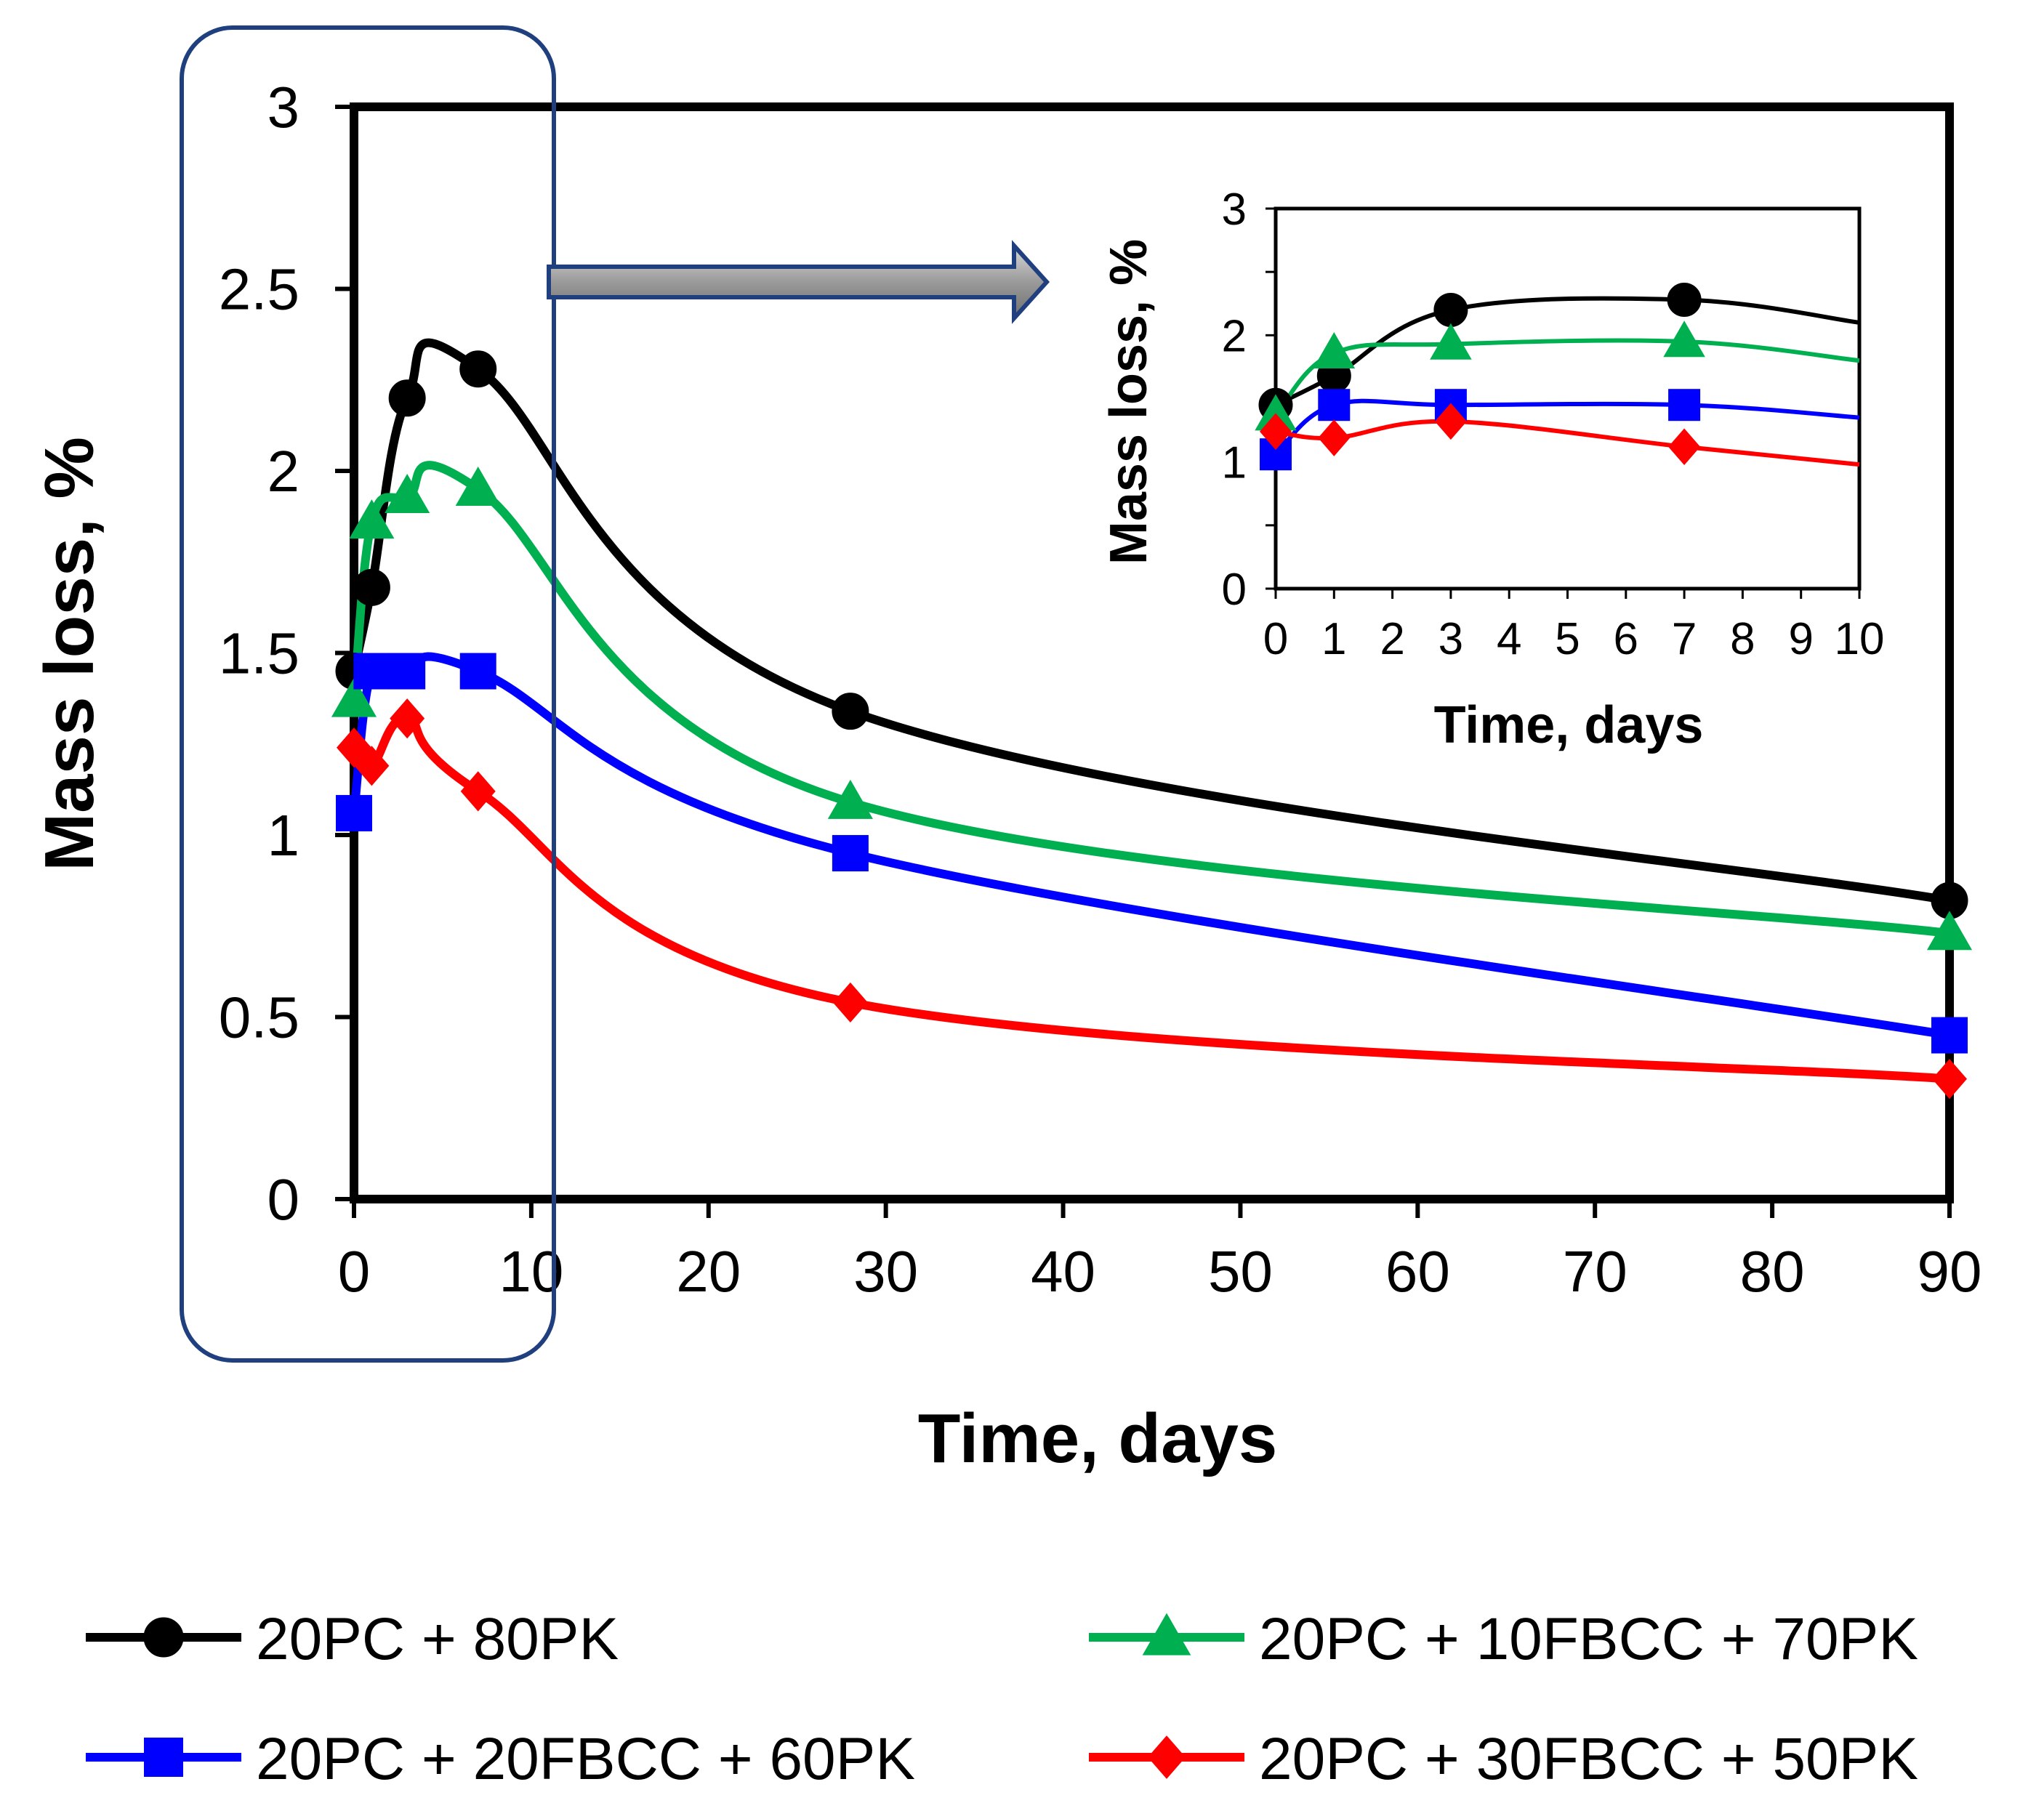 The height and width of the screenshot is (1811, 2044). What do you see at coordinates (1234, 336) in the screenshot?
I see `inset-y-tick-label: 2` at bounding box center [1234, 336].